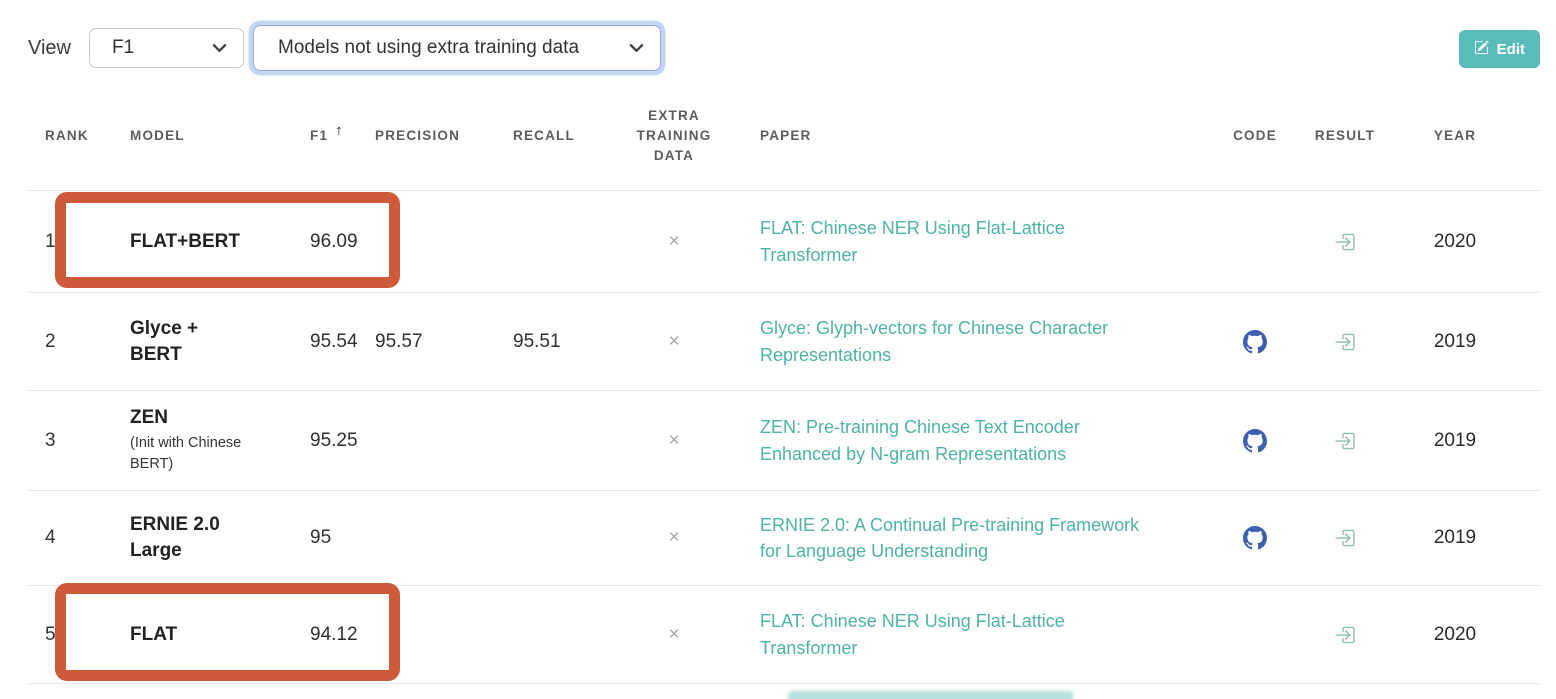 Image resolution: width=1556 pixels, height=699 pixels. I want to click on model-cell: FLAT+BERT, so click(220, 242).